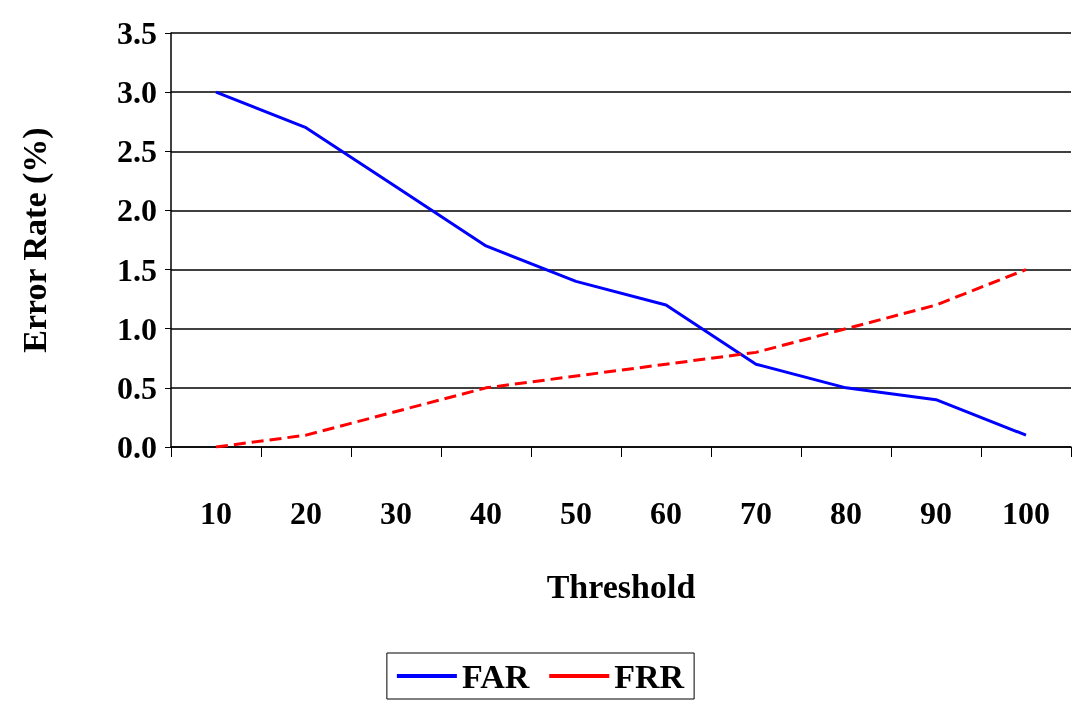  I want to click on x-tick-label: 40, so click(486, 513).